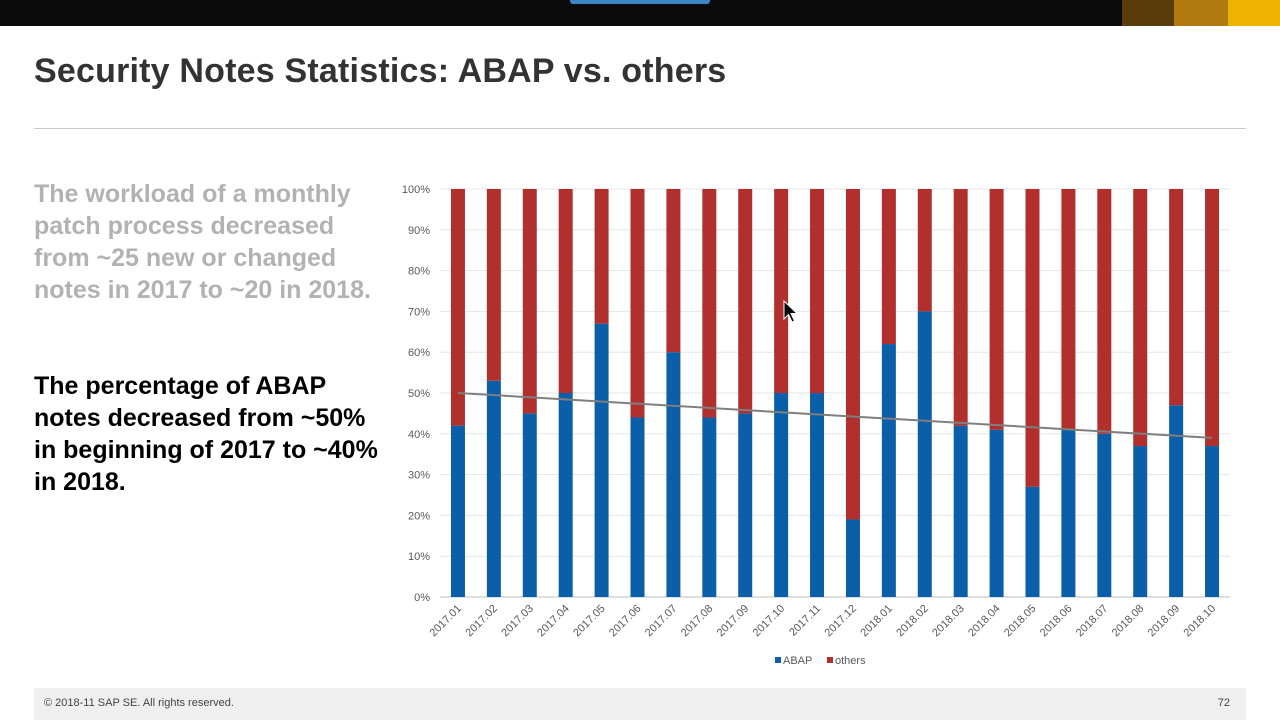  What do you see at coordinates (852, 558) in the screenshot?
I see `bar-abap-2017.12` at bounding box center [852, 558].